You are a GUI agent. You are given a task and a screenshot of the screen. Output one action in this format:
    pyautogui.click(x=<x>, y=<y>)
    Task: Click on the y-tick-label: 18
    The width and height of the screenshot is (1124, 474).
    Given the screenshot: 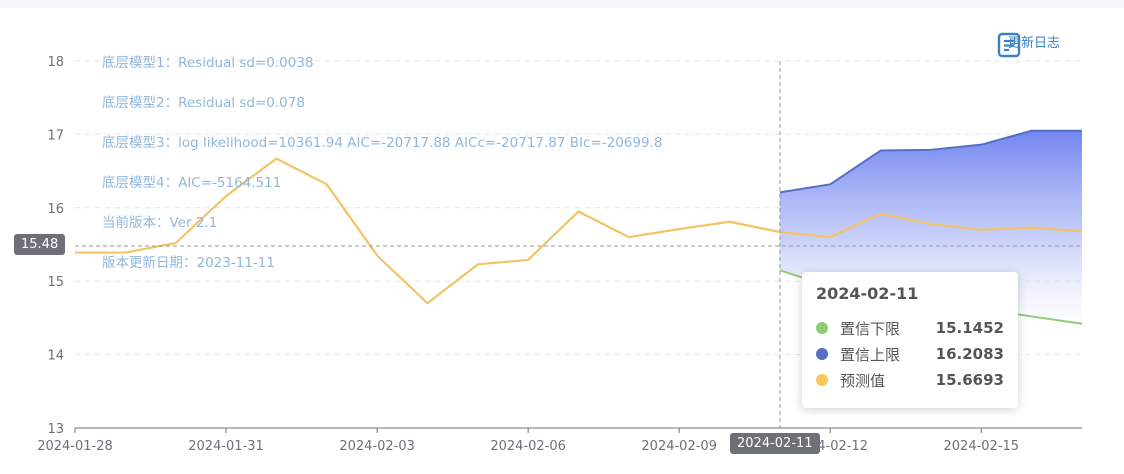 What is the action you would take?
    pyautogui.click(x=55, y=62)
    